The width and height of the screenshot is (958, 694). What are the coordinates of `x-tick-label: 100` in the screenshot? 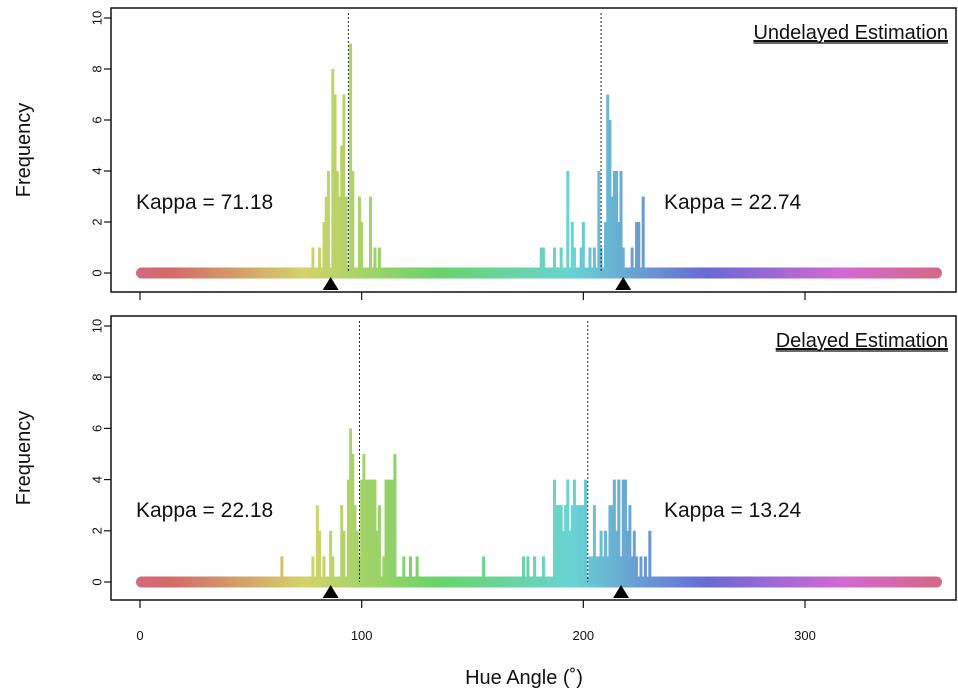 It's located at (362, 635).